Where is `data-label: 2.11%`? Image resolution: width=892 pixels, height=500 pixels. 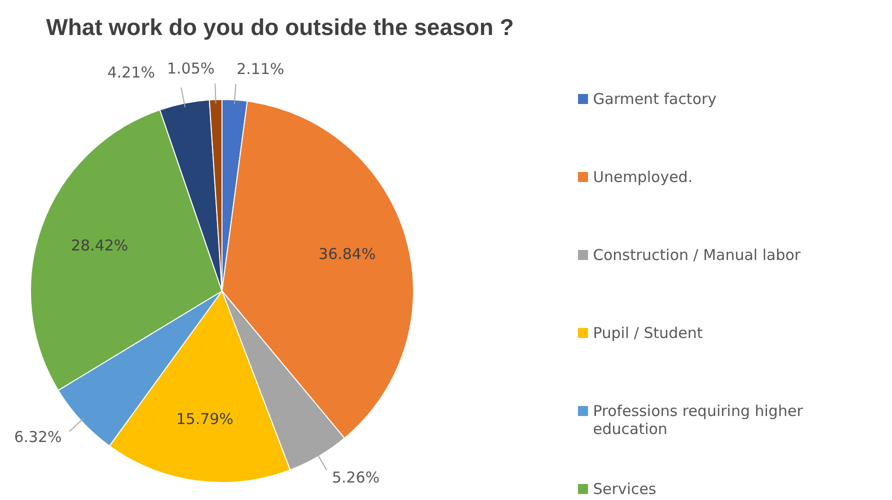
data-label: 2.11% is located at coordinates (260, 69).